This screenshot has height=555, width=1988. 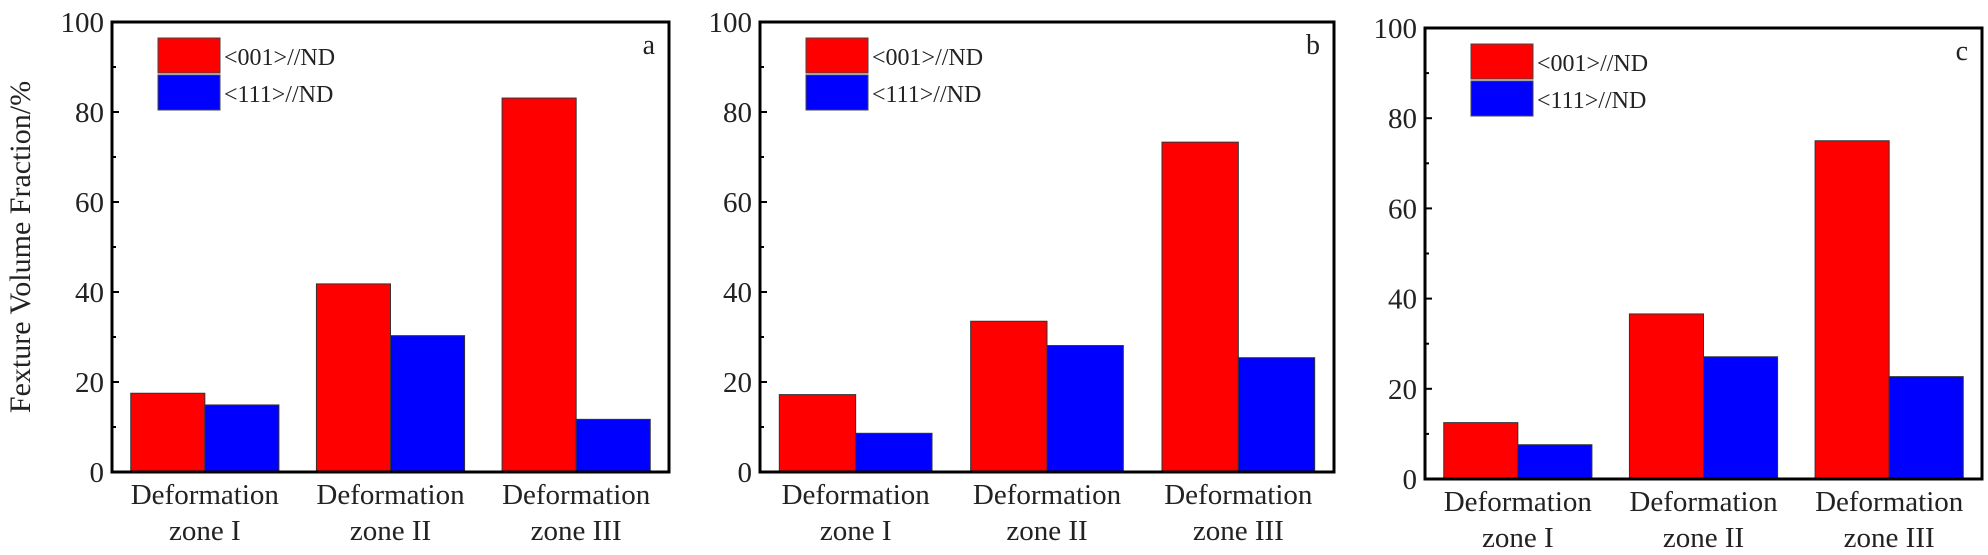 I want to click on y-axis-title: Fexture Volume Fraction/%, so click(x=20, y=247).